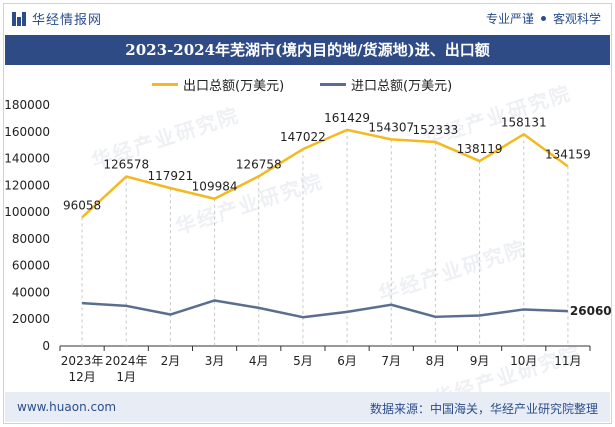 The height and width of the screenshot is (427, 615). I want to click on x-tick-label: 4月, so click(259, 361).